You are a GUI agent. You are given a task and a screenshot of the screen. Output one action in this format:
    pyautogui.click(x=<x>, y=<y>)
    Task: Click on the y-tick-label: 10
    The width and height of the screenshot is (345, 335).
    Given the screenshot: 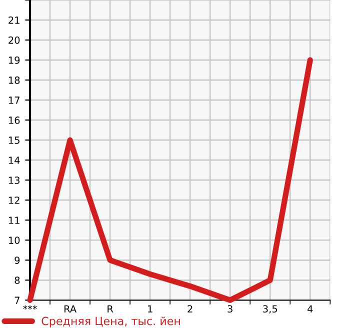 What is the action you would take?
    pyautogui.click(x=14, y=240)
    